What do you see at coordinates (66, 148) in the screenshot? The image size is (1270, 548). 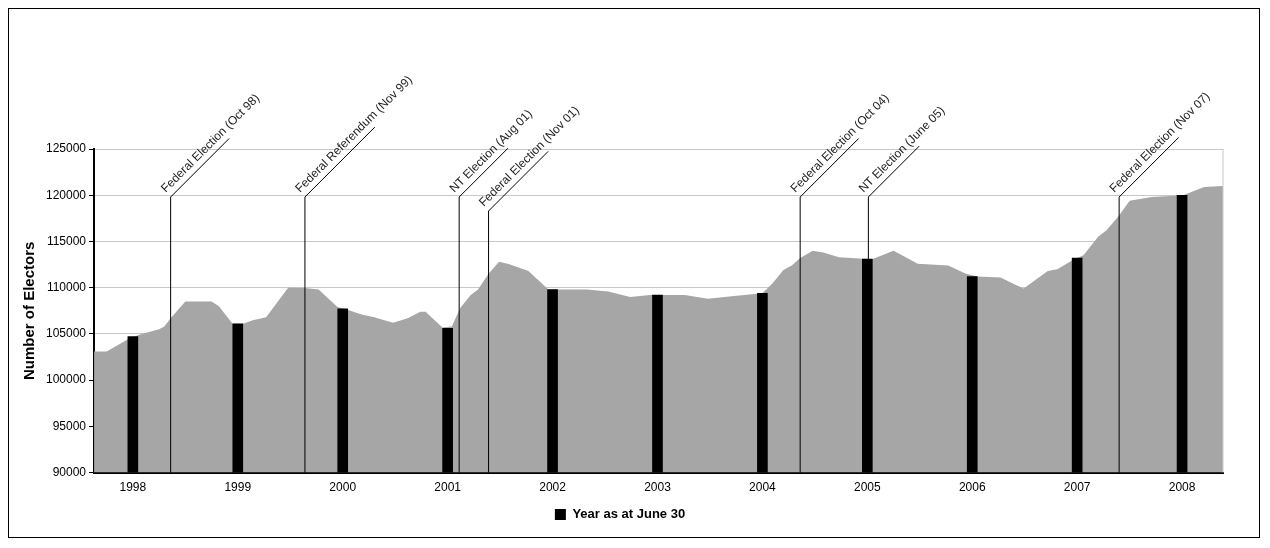 I see `y-tick-label: 125000` at bounding box center [66, 148].